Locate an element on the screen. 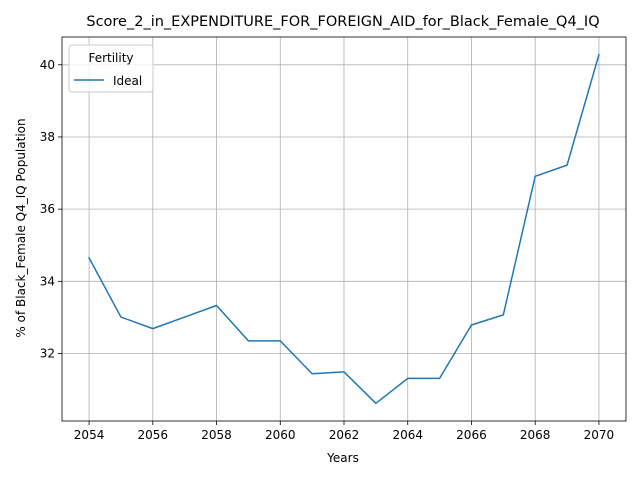 This screenshot has height=480, width=640. y-tick-label: 32 is located at coordinates (47, 354).